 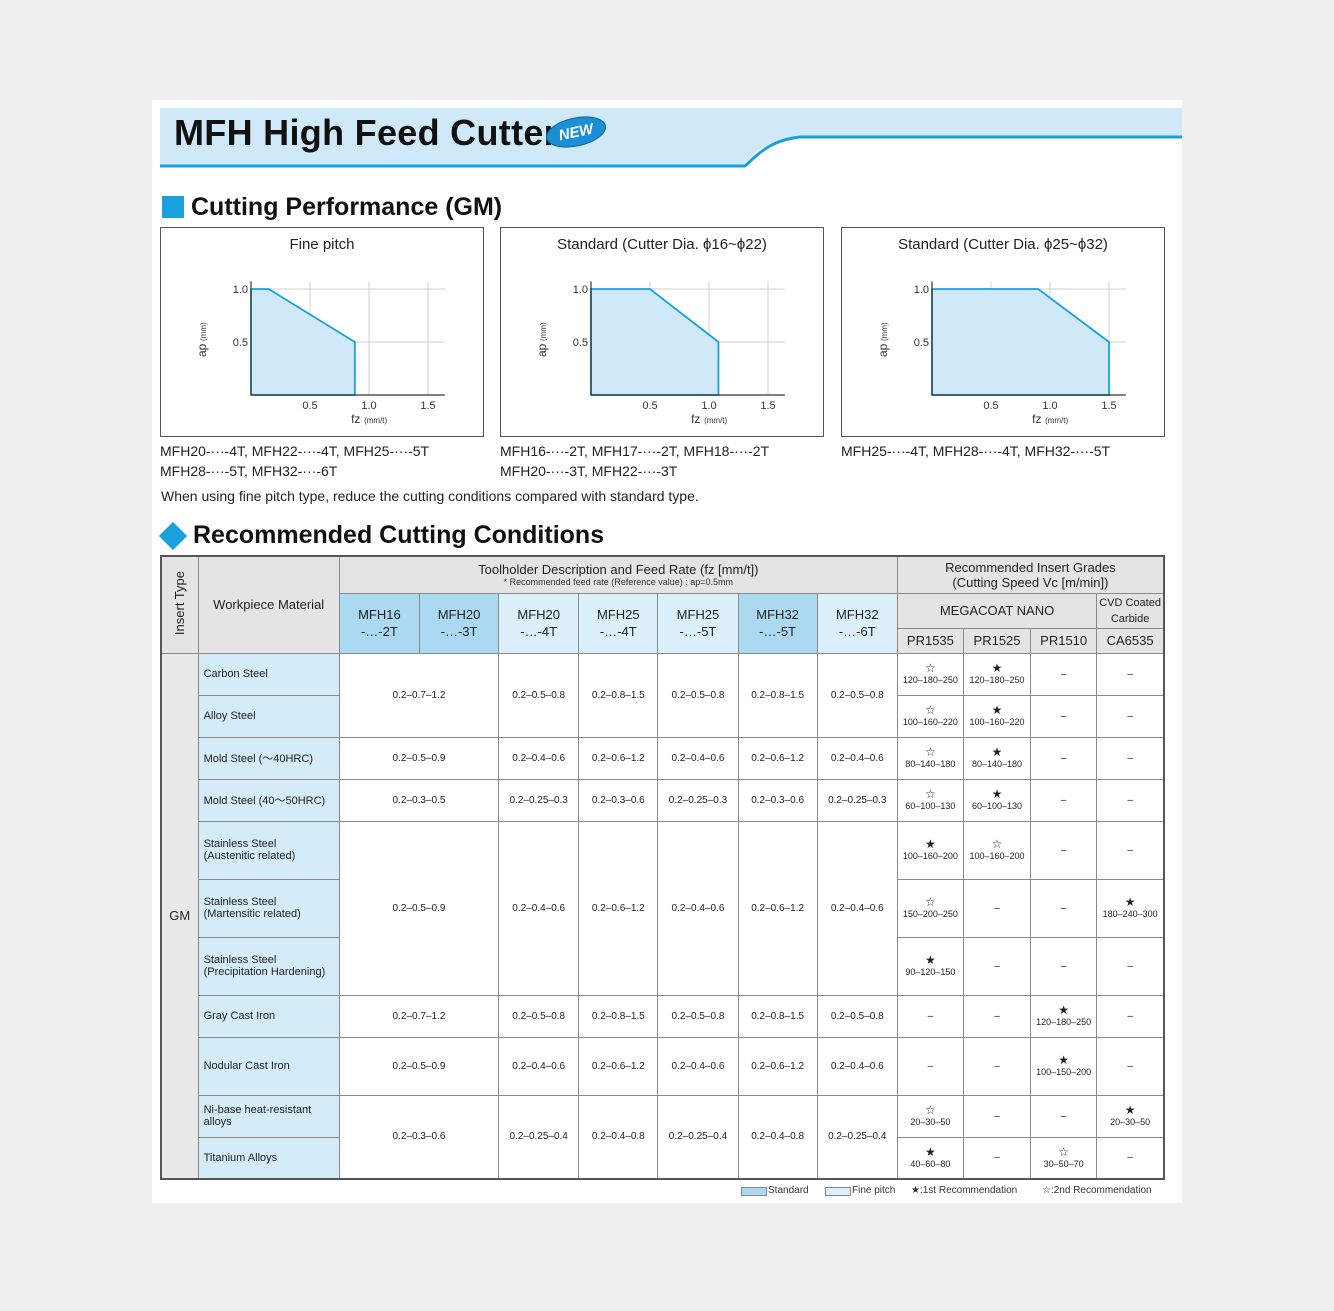 I want to click on grade-speed: ★ 60–100–130, so click(x=997, y=800).